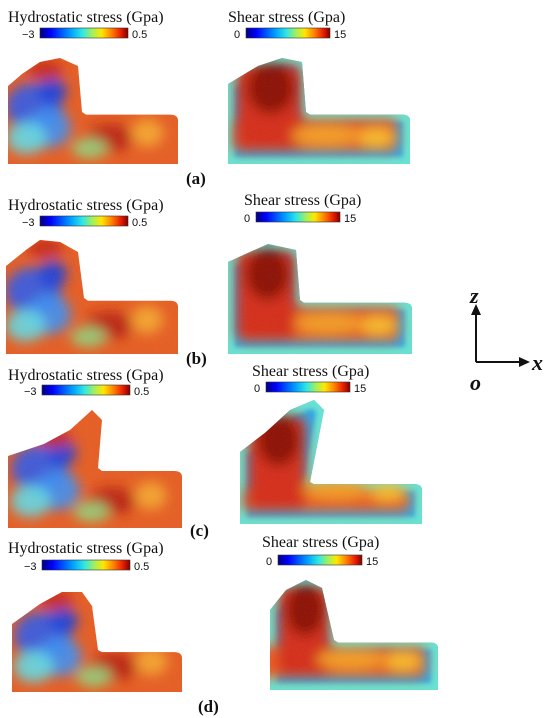  I want to click on panel-label: (c), so click(199, 530).